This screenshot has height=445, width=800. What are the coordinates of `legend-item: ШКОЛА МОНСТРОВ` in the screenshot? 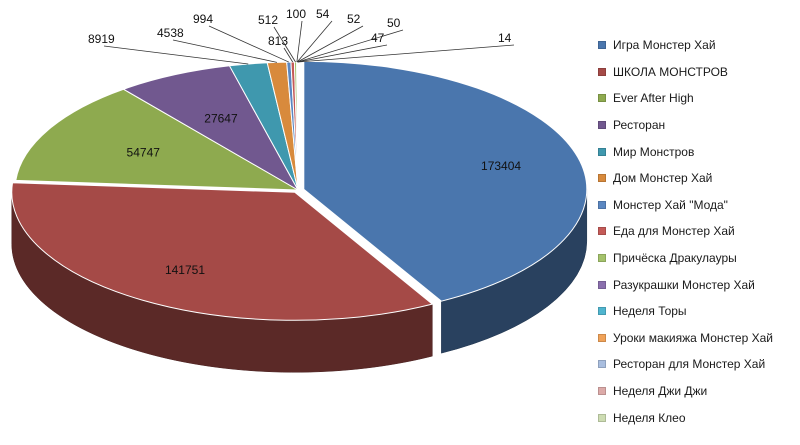 It's located at (698, 72).